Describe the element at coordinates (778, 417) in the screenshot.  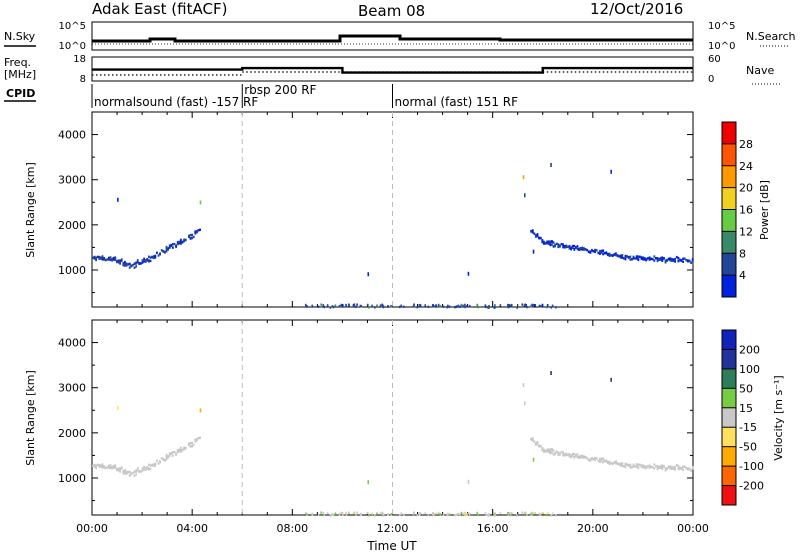
I see `velocity-colorbar-label: Velocity [m s⁻¹]` at that location.